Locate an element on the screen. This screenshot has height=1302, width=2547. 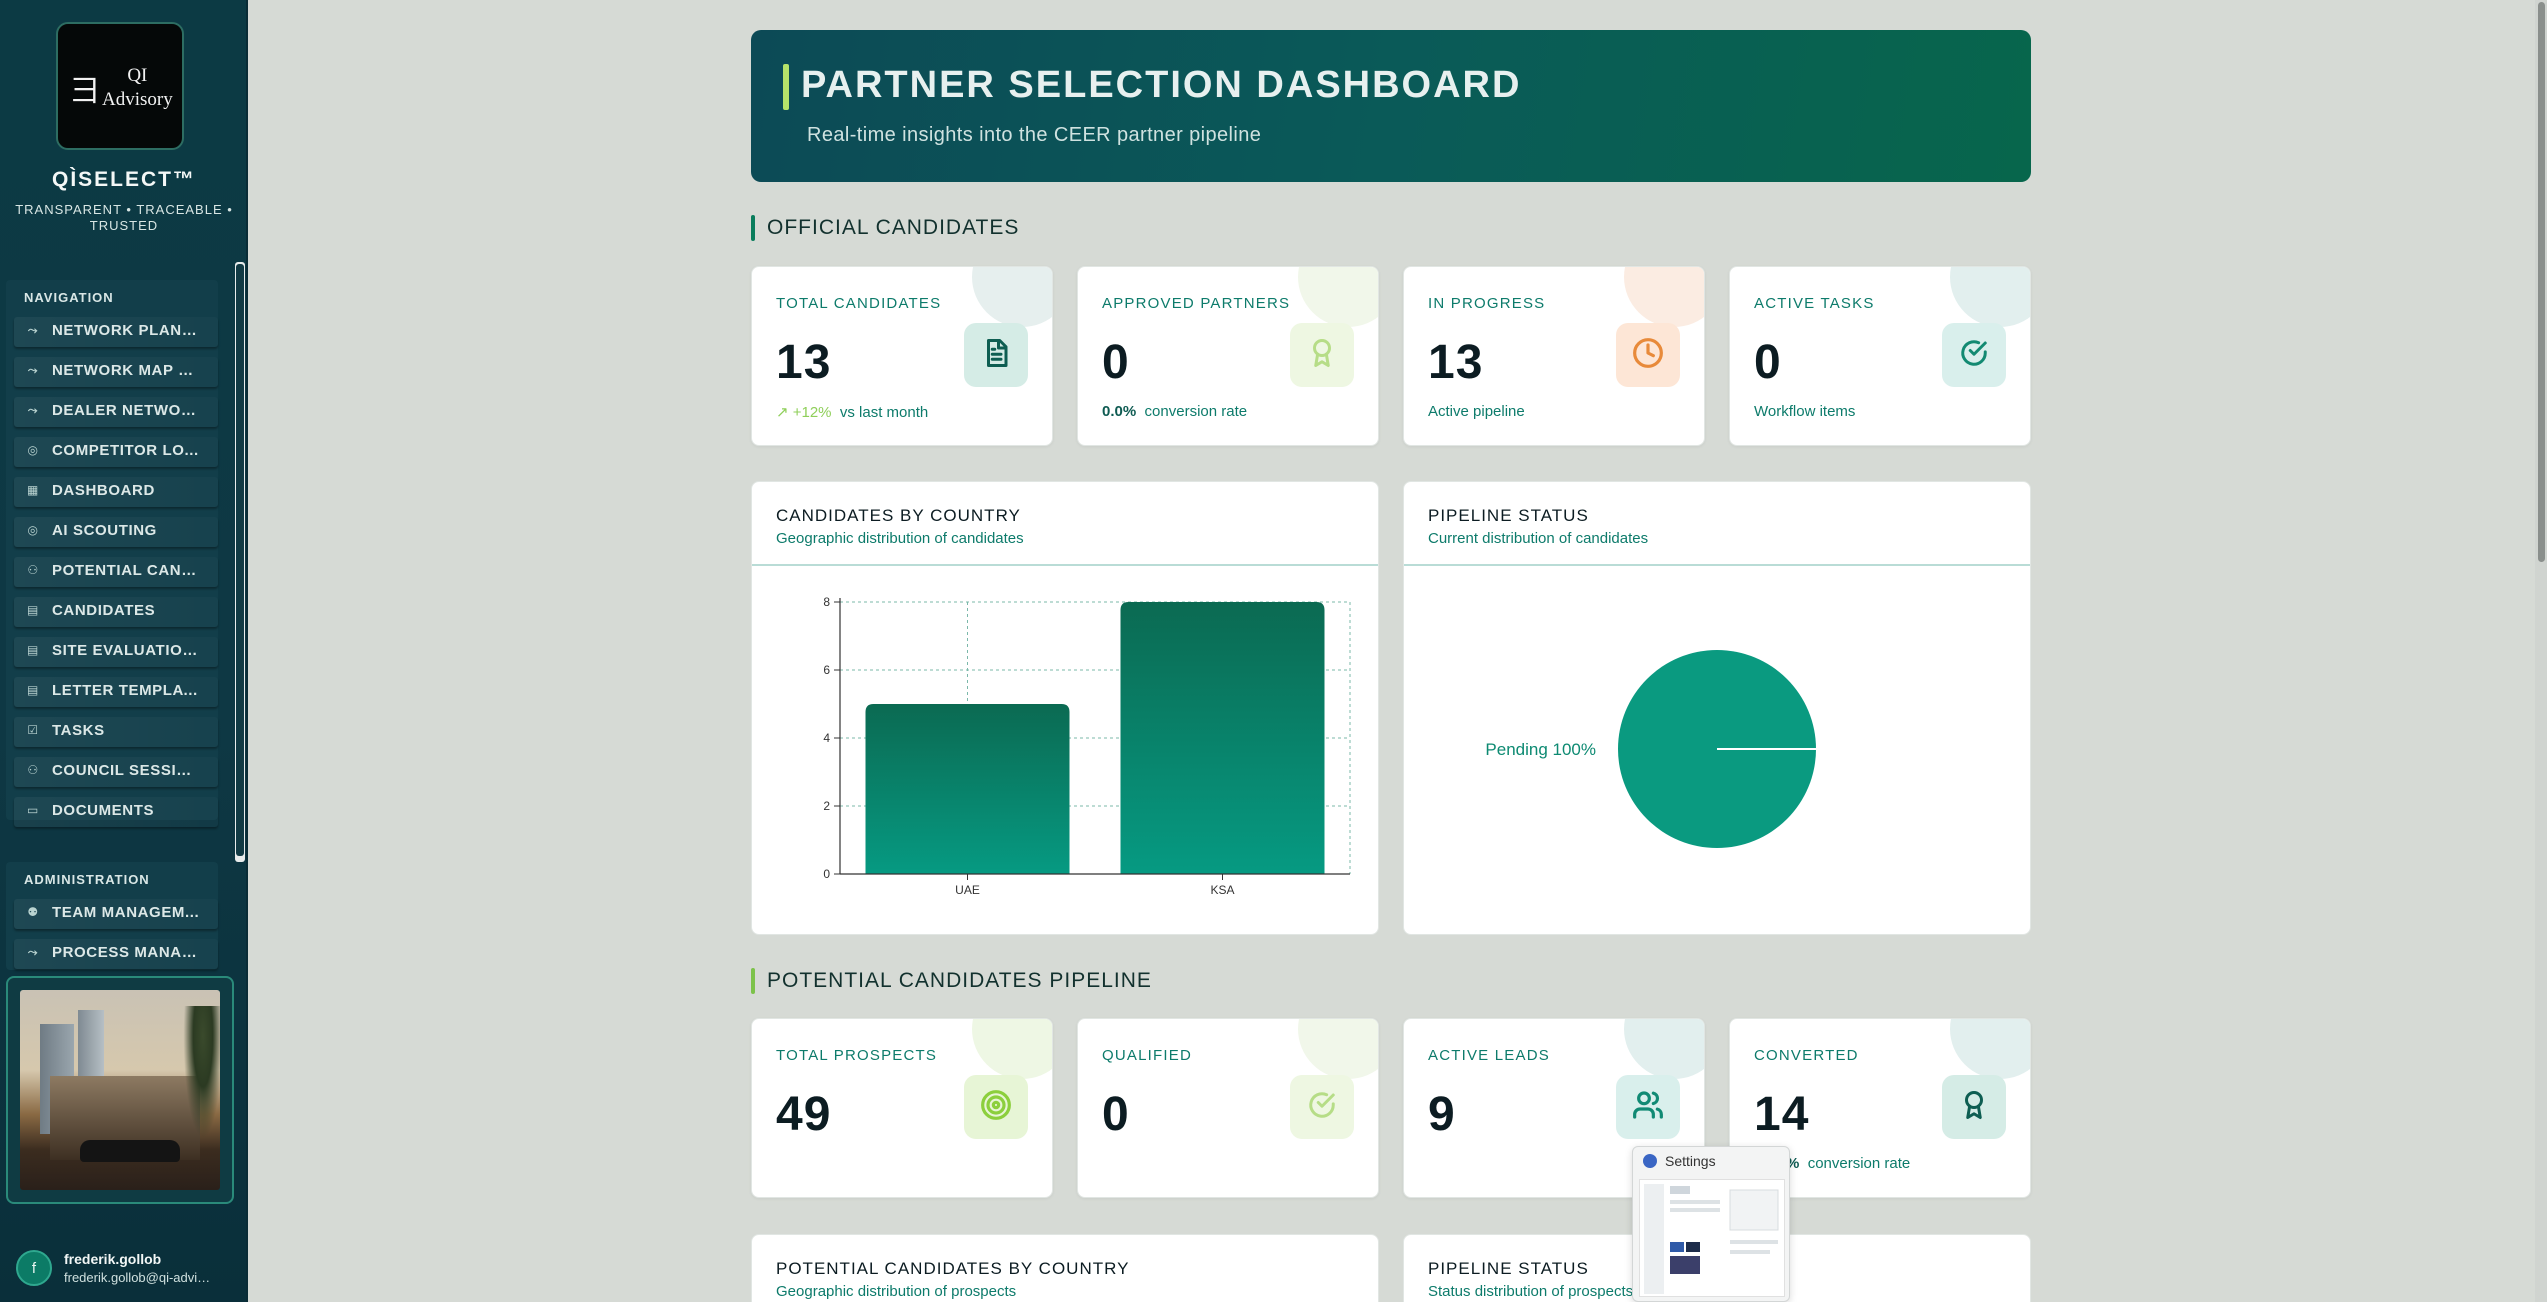
panel-title: PIPELINE STATUS is located at coordinates (1508, 515).